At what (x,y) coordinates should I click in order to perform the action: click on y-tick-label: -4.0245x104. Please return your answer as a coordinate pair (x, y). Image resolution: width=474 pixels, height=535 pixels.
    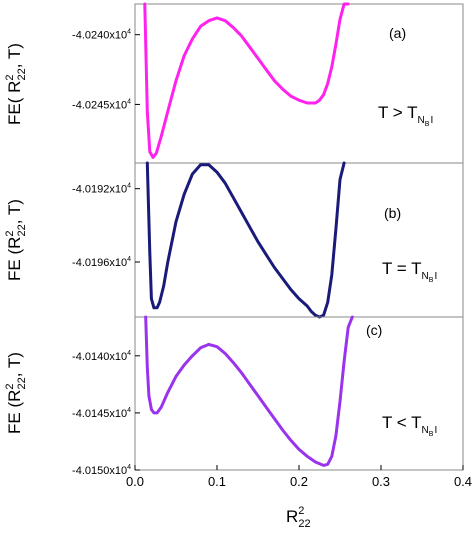
    Looking at the image, I should click on (101, 104).